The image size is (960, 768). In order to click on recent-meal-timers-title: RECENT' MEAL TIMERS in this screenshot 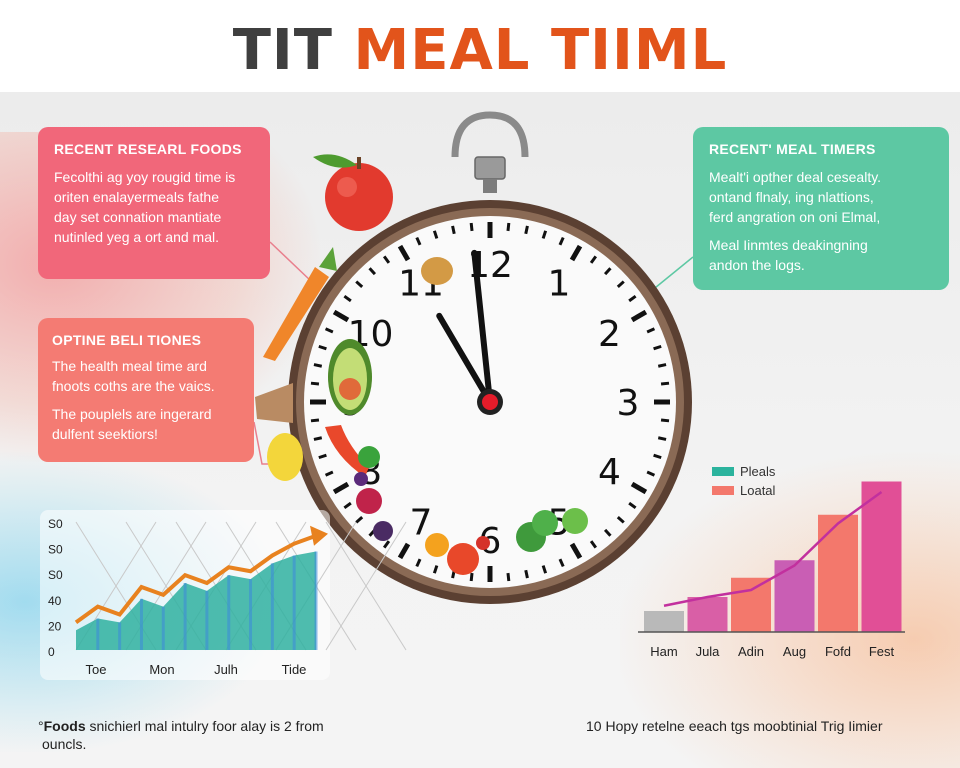, I will do `click(792, 149)`.